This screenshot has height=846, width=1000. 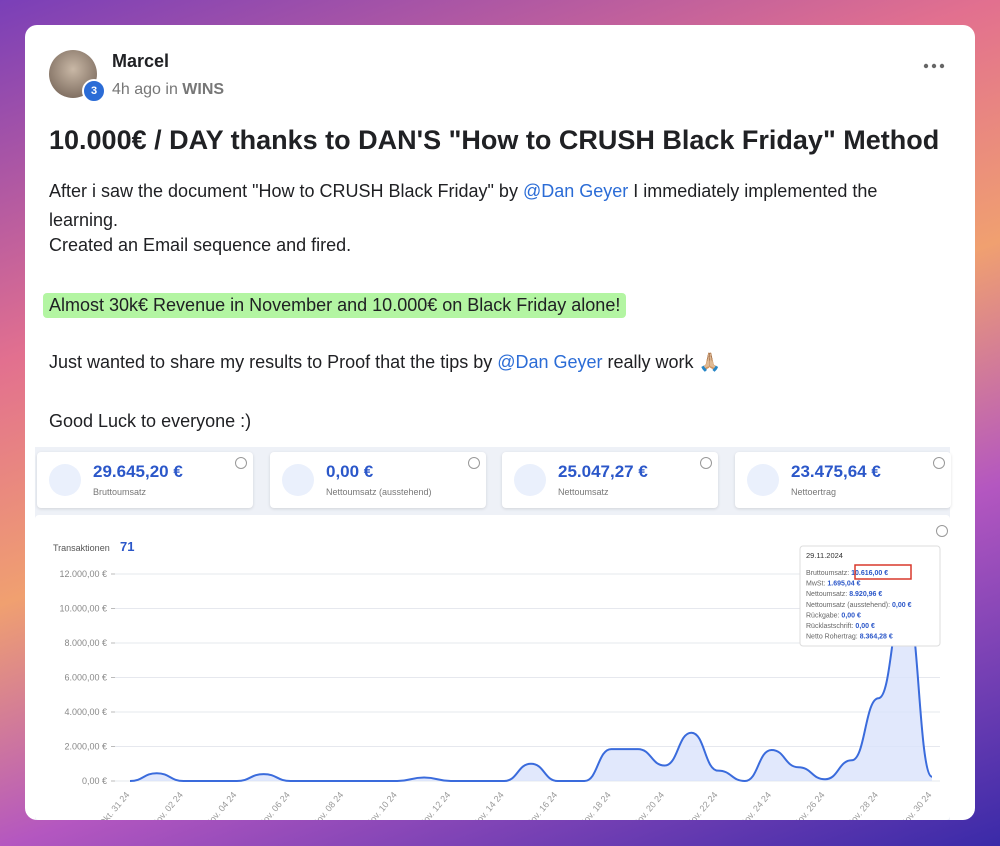 I want to click on tooltip-value: 1.695,04 €, so click(x=843, y=584).